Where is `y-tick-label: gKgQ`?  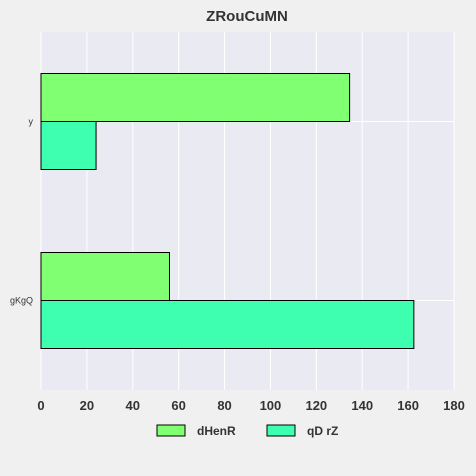
y-tick-label: gKgQ is located at coordinates (21, 301).